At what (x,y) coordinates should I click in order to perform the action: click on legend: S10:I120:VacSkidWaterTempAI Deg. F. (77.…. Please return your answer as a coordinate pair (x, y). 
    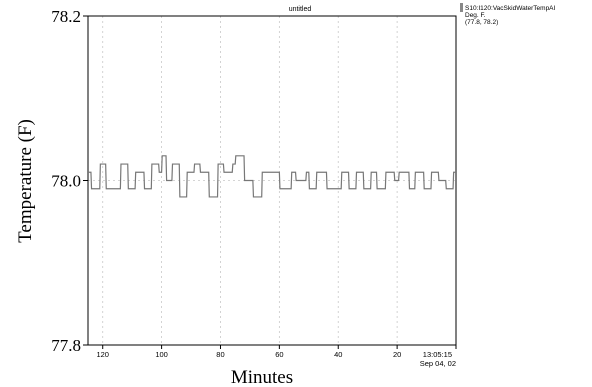
    Looking at the image, I should click on (508, 14).